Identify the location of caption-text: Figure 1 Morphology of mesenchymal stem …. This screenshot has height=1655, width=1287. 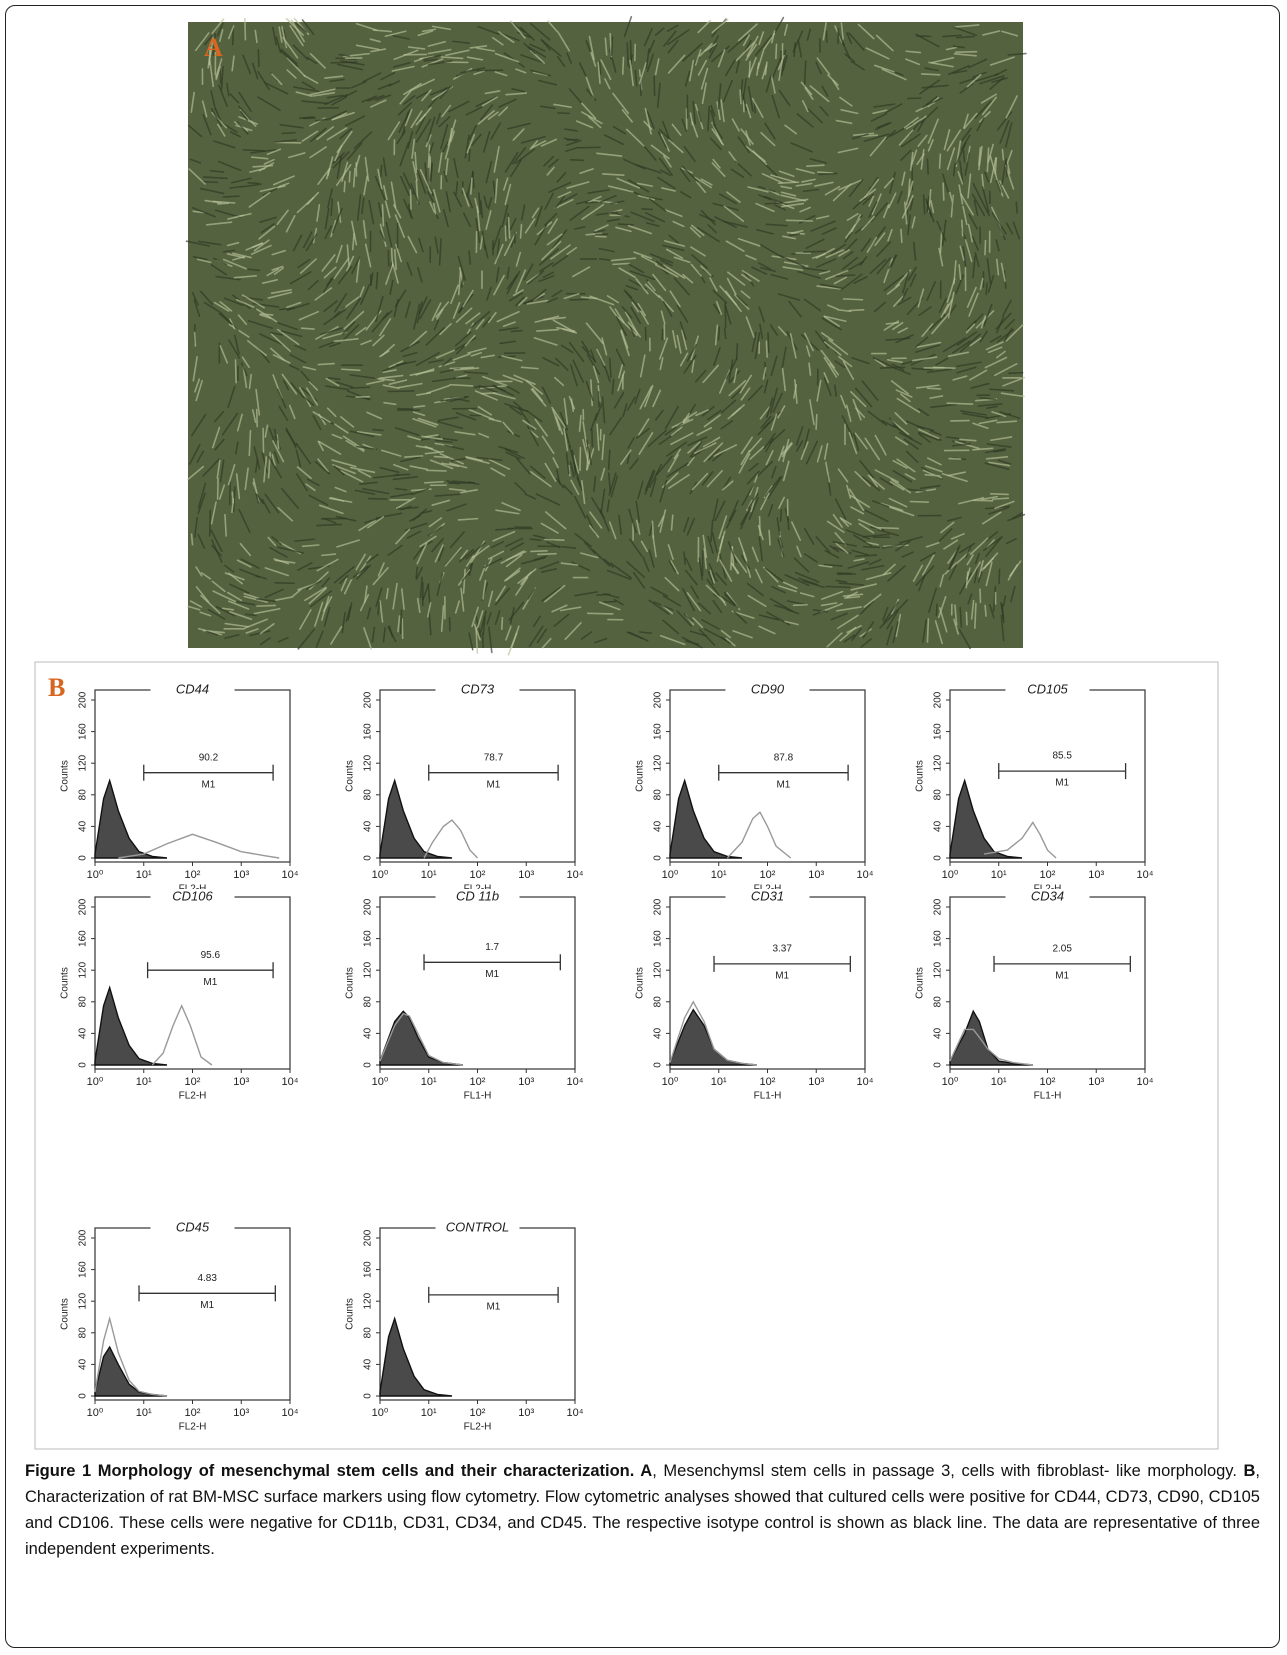
(339, 1471).